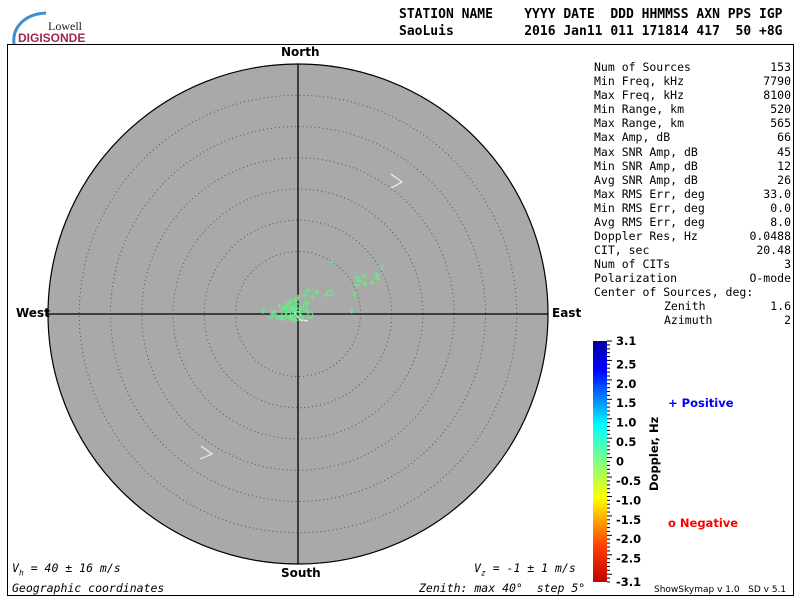 The height and width of the screenshot is (600, 800). I want to click on center-title-text: Center of Sources, deg:, so click(674, 292).